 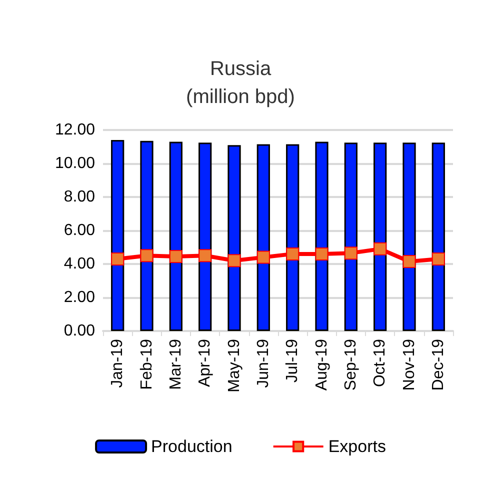 What do you see at coordinates (80, 331) in the screenshot?
I see `y-tick-label: 0.00` at bounding box center [80, 331].